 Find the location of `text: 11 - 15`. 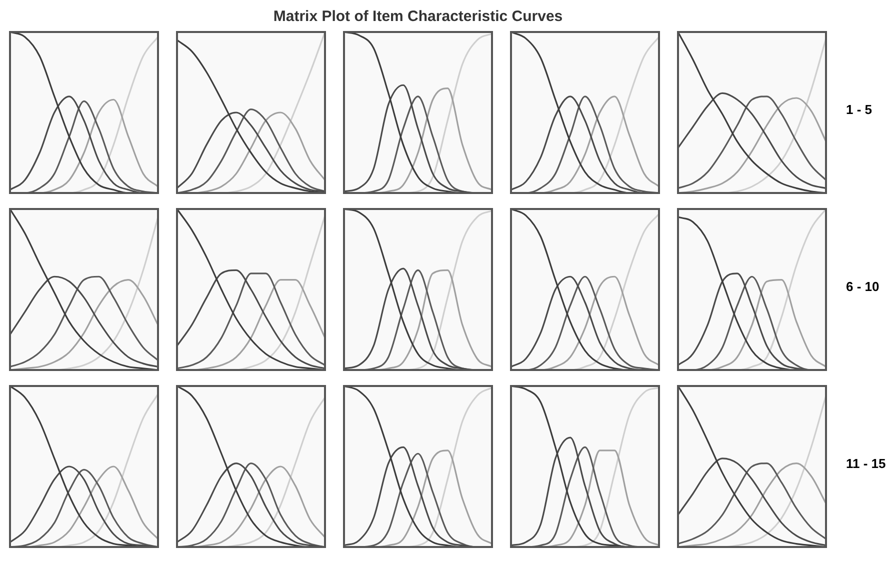

text: 11 - 15 is located at coordinates (866, 463).